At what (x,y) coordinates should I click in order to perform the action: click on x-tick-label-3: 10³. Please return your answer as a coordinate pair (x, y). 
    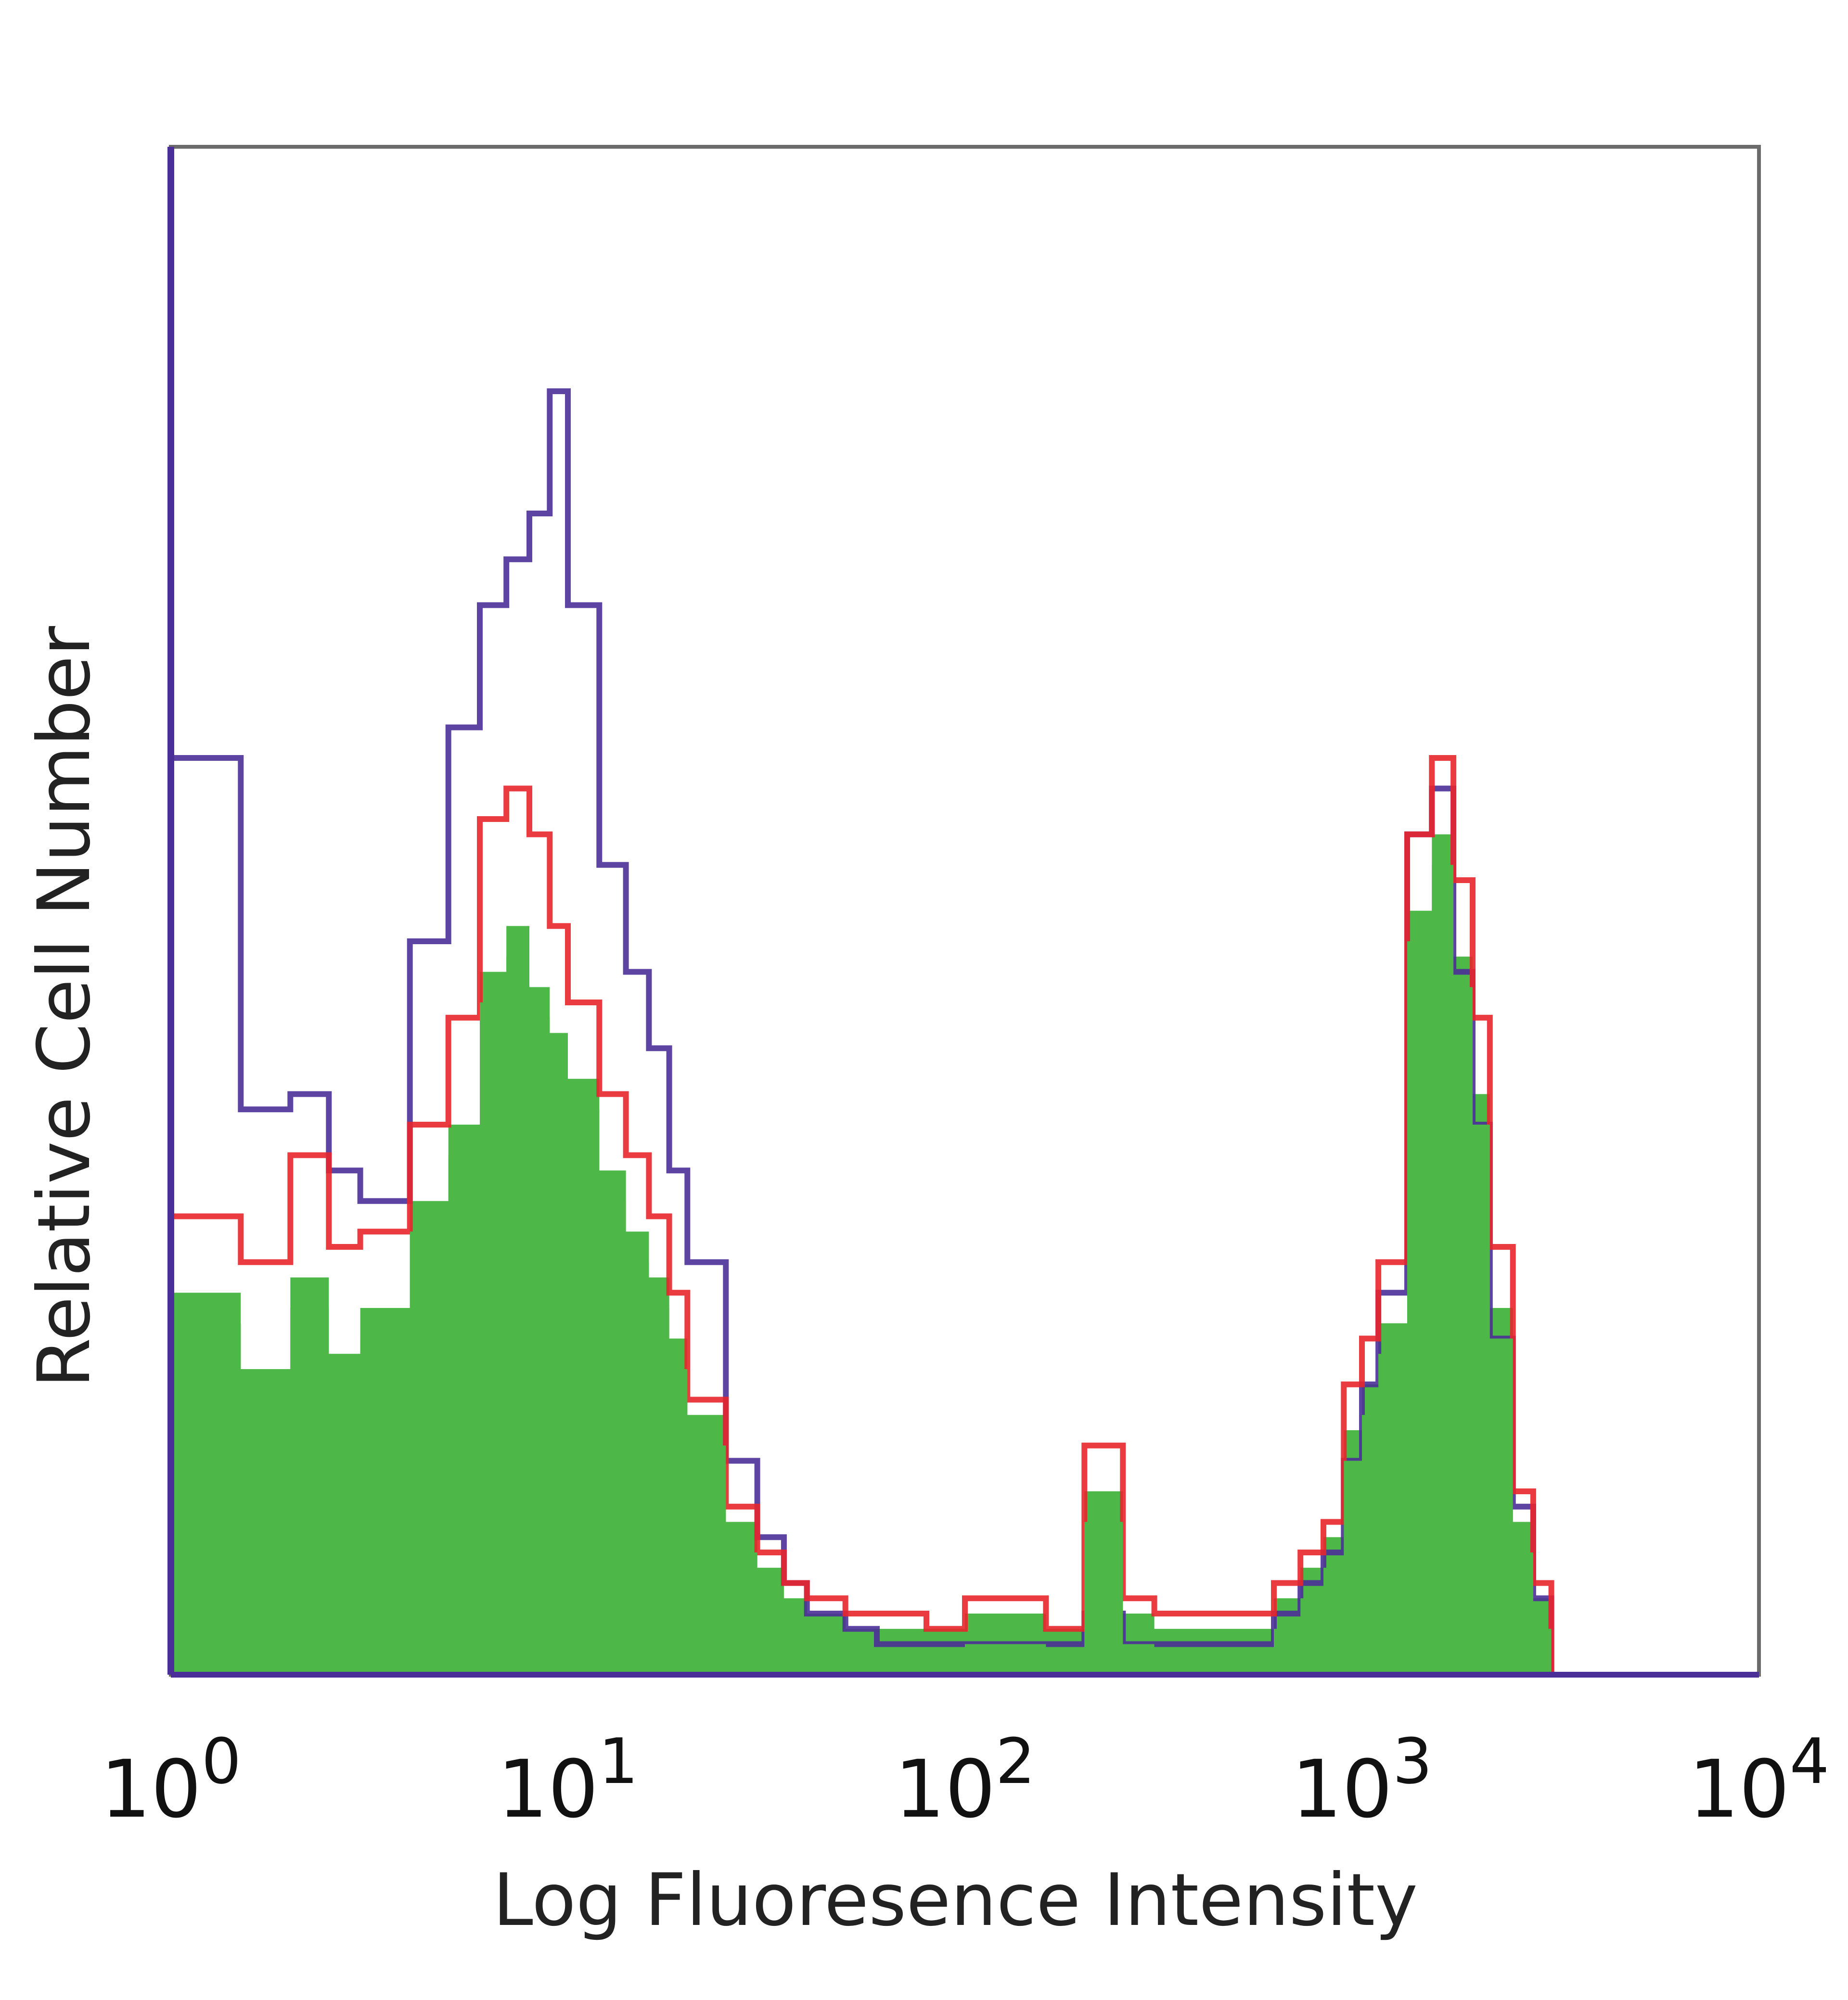
    Looking at the image, I should click on (1362, 1780).